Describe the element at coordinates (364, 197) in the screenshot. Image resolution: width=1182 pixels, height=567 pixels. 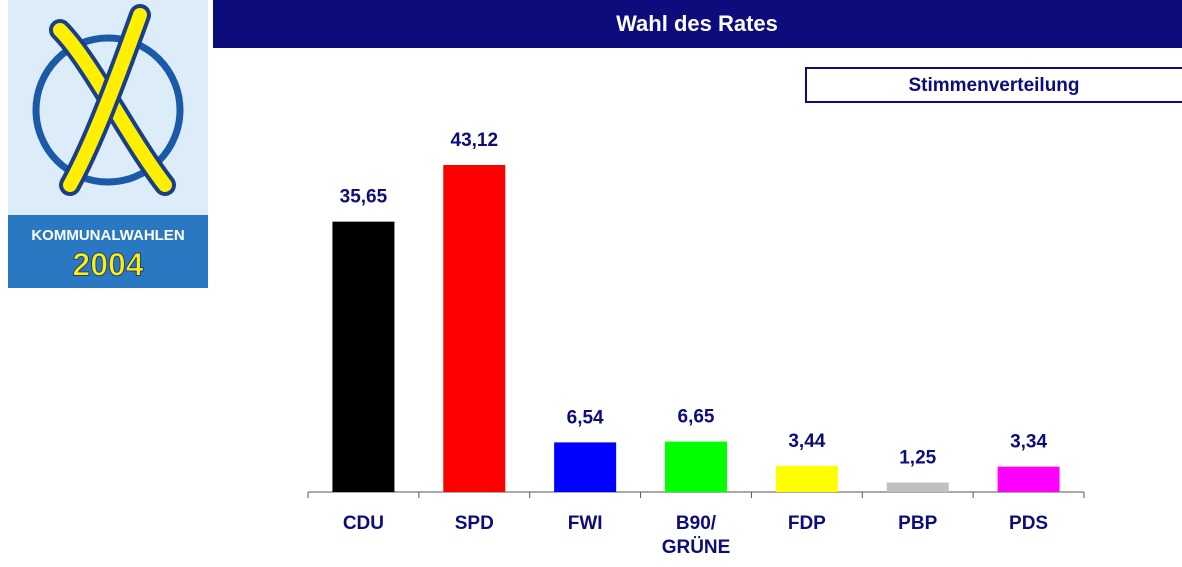
I see `value-label: 35,65` at that location.